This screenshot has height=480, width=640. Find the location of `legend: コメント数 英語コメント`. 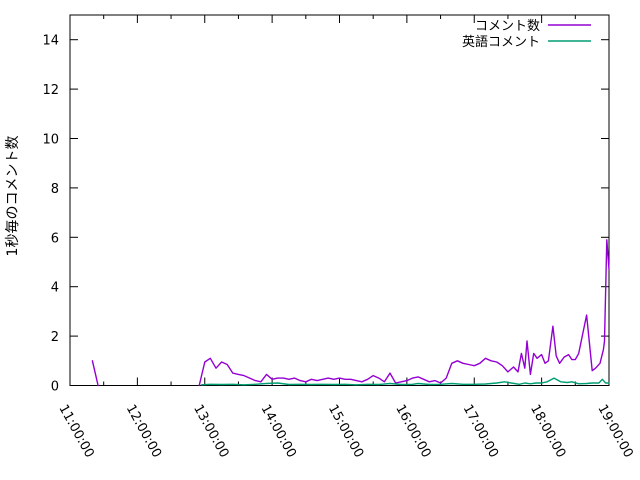

legend: コメント数 英語コメント is located at coordinates (526, 34).